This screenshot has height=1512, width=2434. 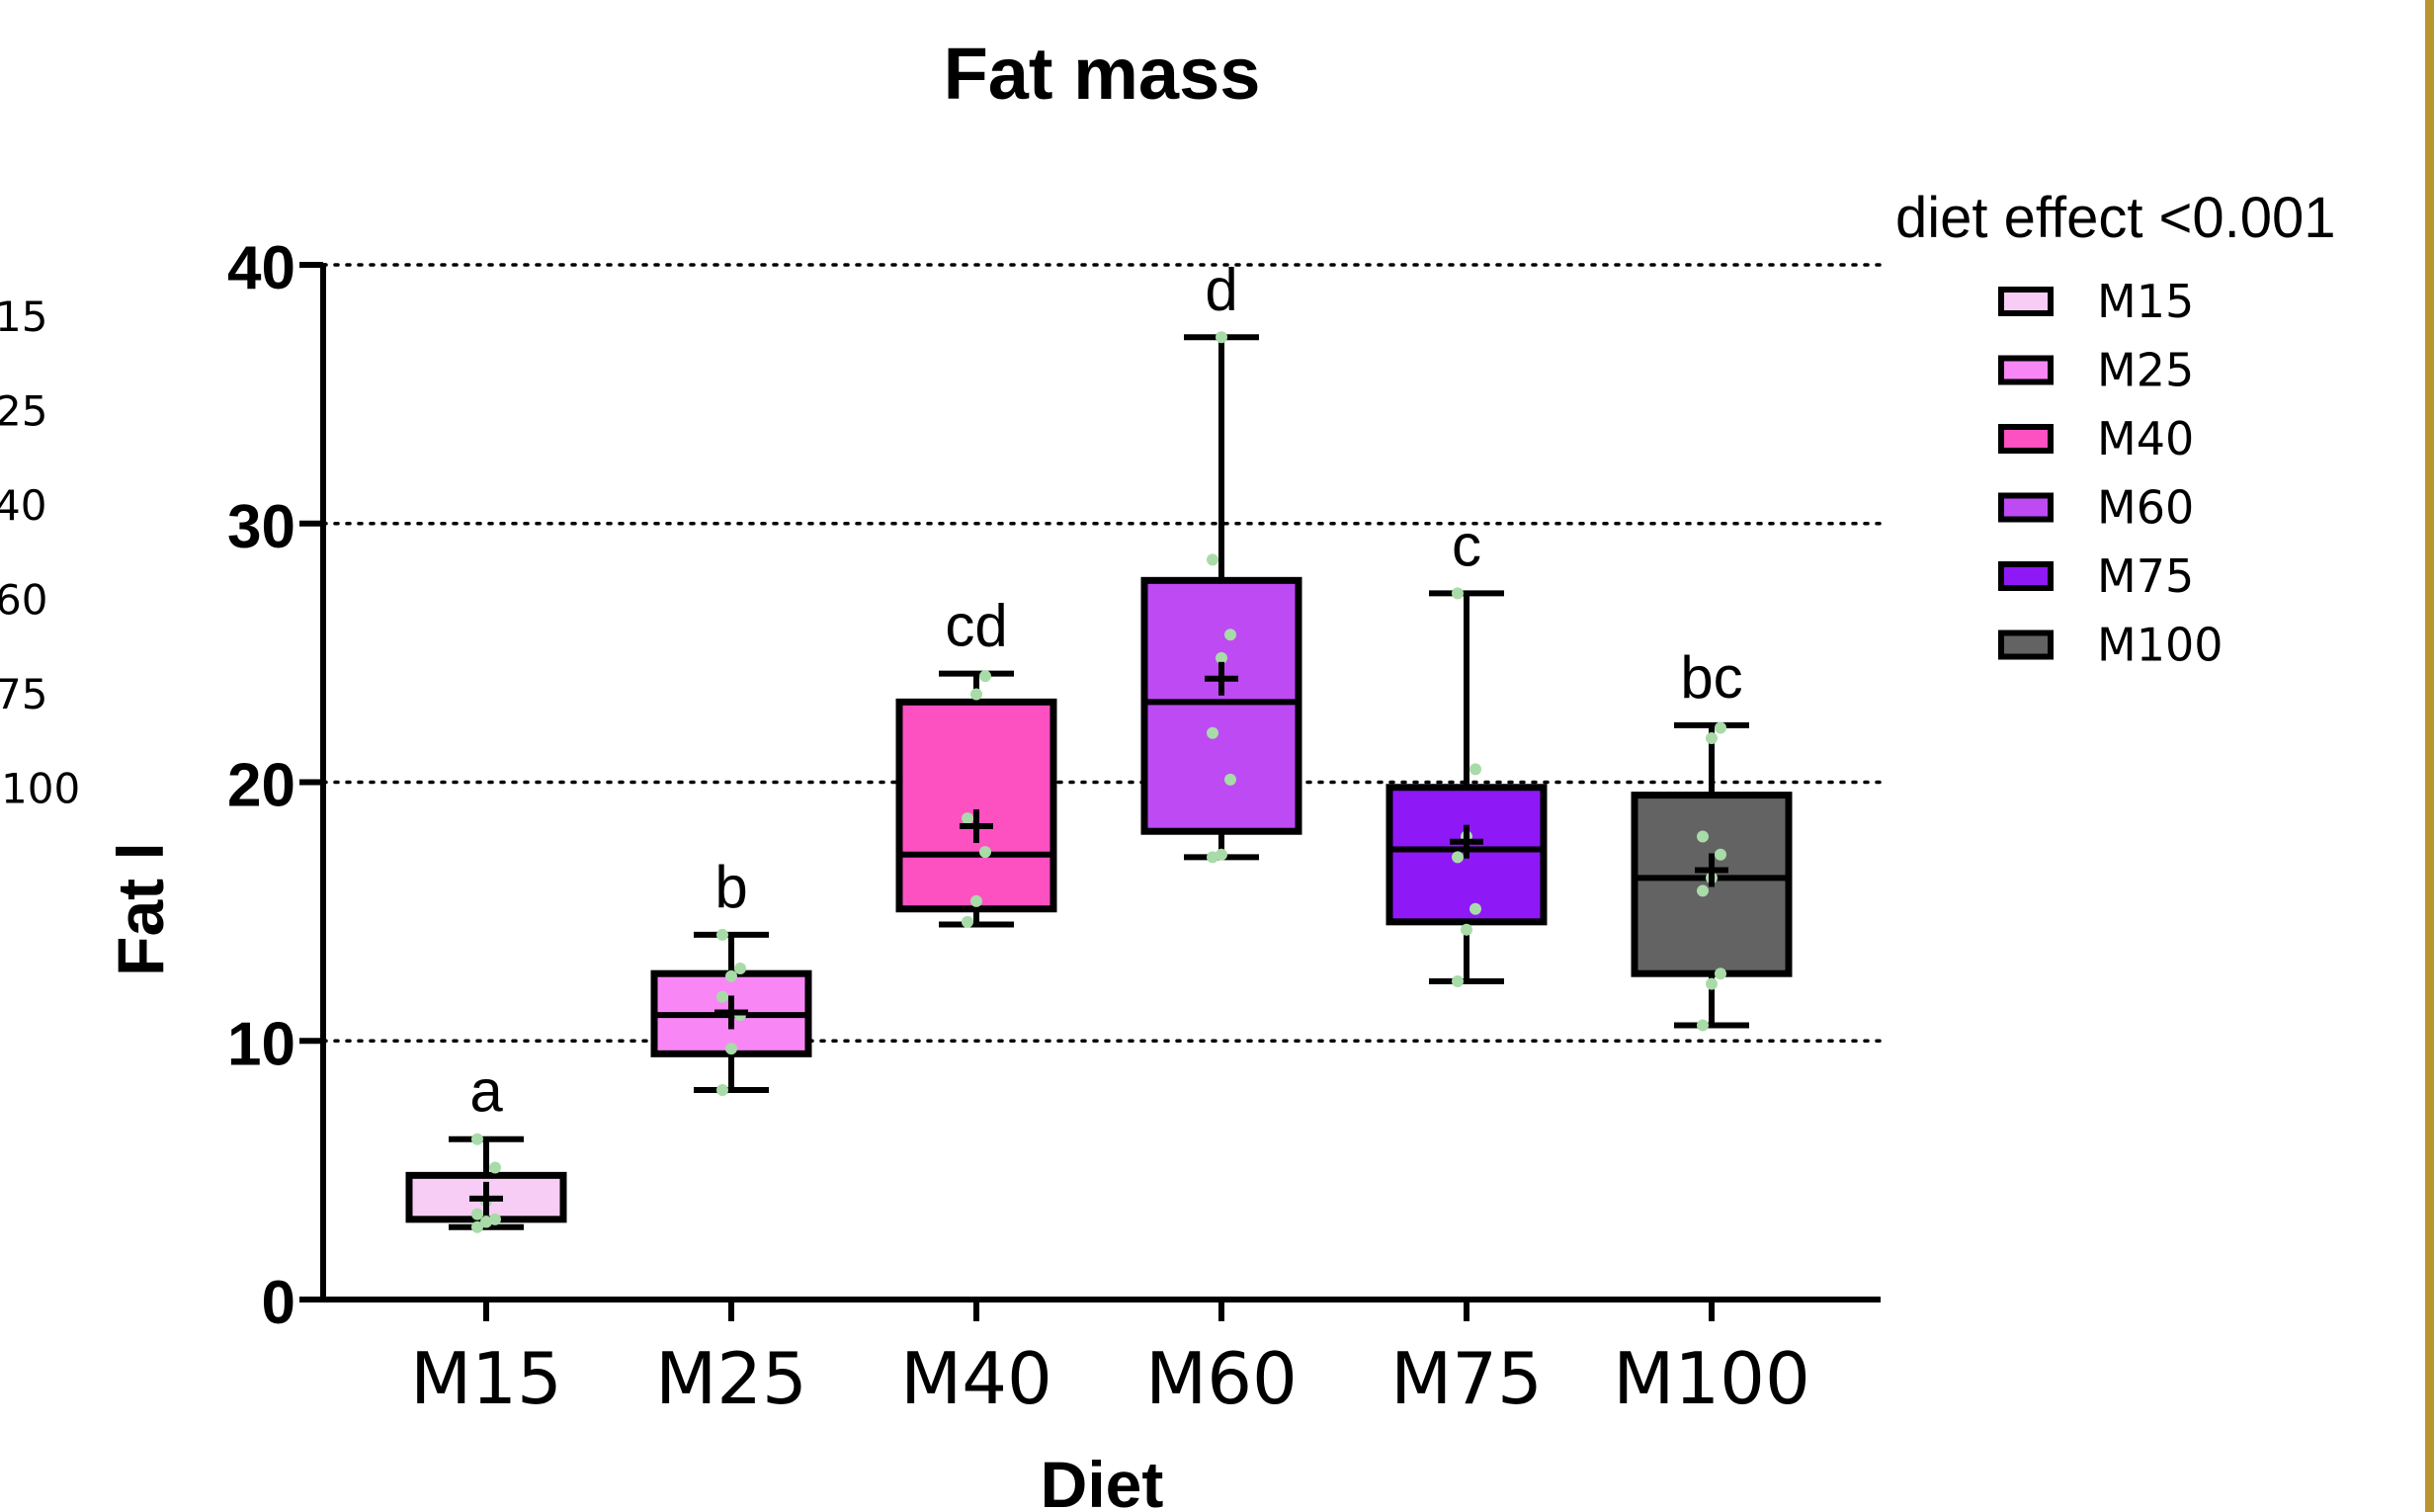 I want to click on legend-label: M15, so click(x=2145, y=301).